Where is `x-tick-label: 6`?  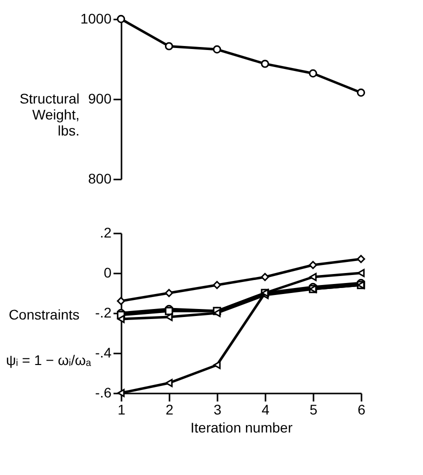 x-tick-label: 6 is located at coordinates (362, 410).